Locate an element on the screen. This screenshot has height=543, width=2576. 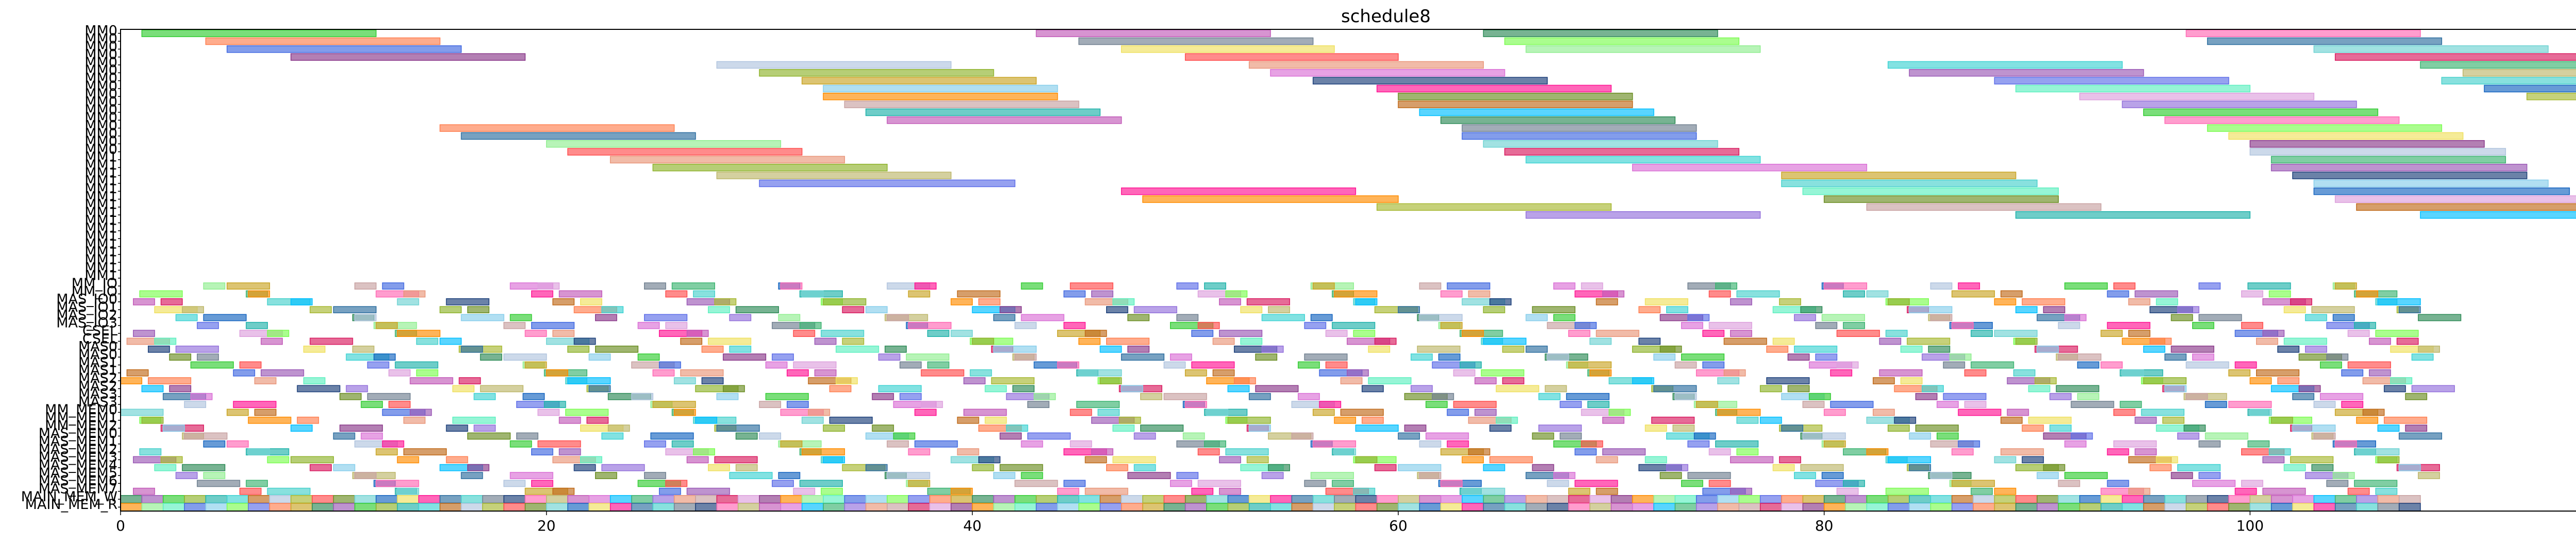
y-tick-label: MM_MEM0 is located at coordinates (81, 410).